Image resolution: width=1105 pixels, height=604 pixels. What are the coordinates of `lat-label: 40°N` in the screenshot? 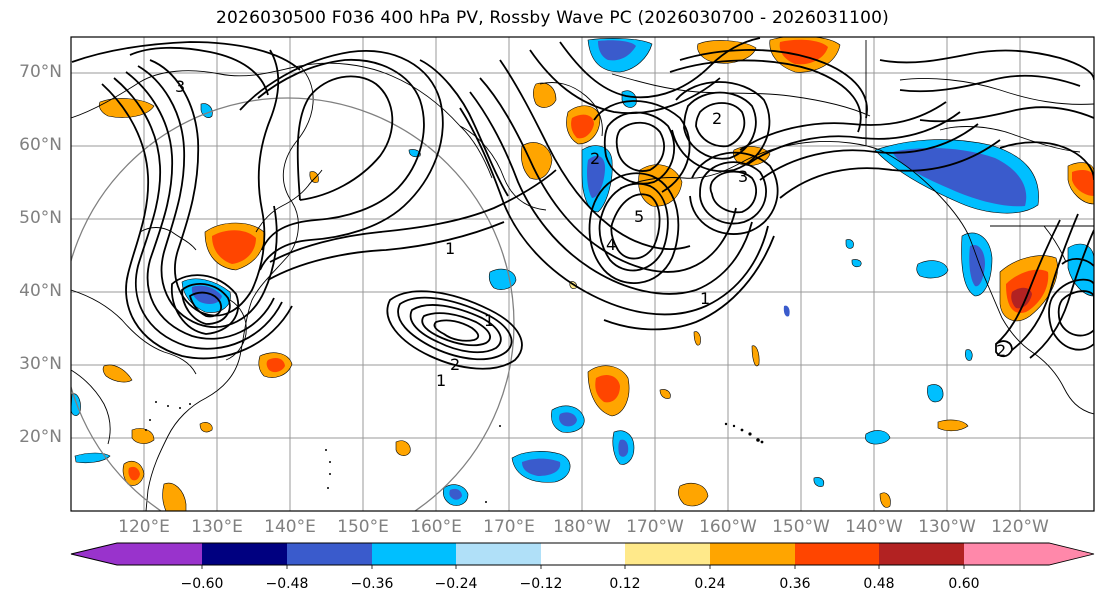 It's located at (40, 291).